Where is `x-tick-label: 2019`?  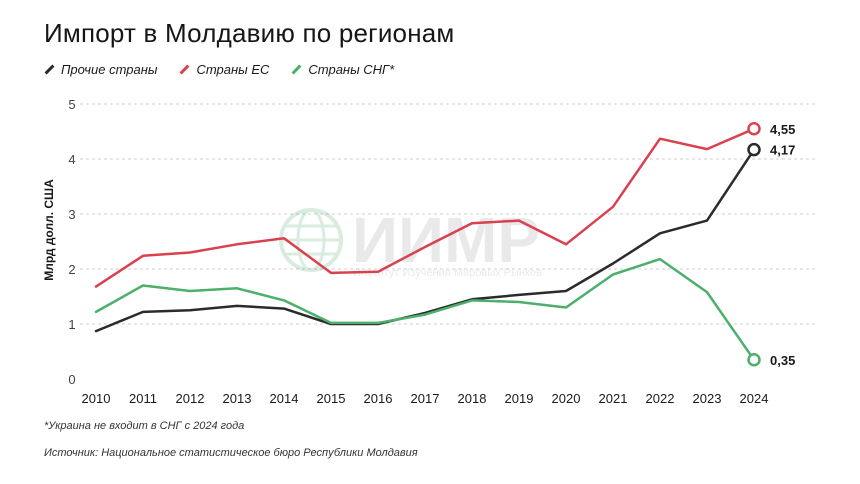
x-tick-label: 2019 is located at coordinates (519, 398).